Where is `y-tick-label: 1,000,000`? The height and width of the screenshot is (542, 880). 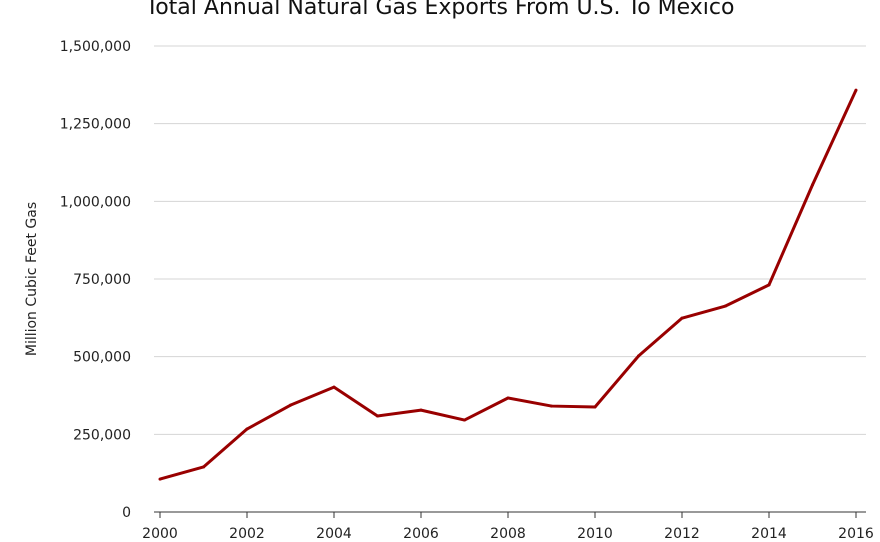
y-tick-label: 1,000,000 is located at coordinates (95, 202).